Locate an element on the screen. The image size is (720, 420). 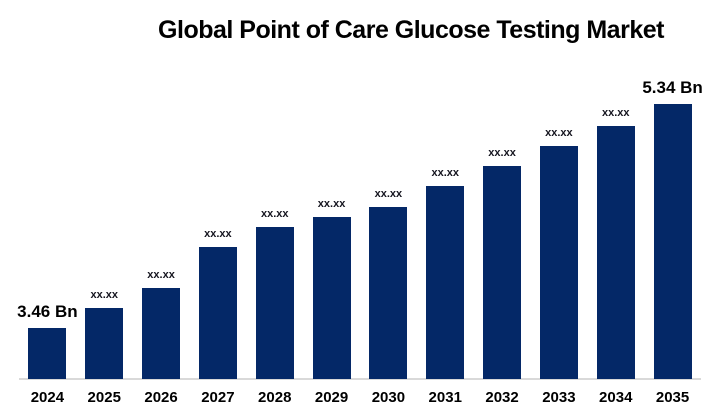
x-axis-tick-label-2032: 2032 is located at coordinates (502, 397).